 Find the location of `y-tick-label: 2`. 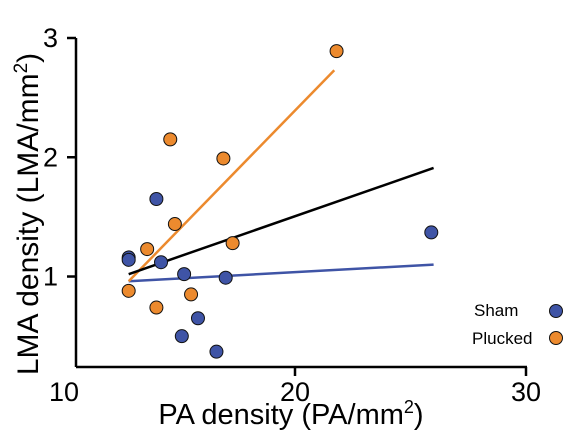

y-tick-label: 2 is located at coordinates (50, 157).